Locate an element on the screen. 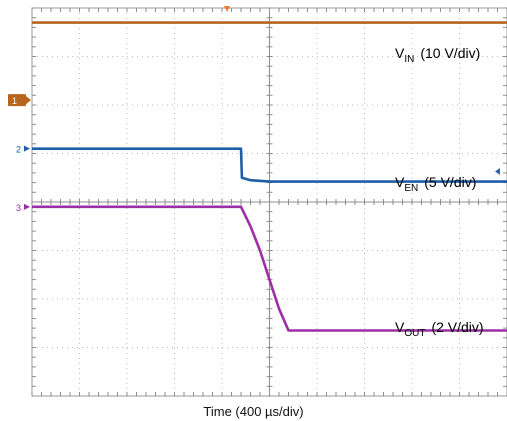 The height and width of the screenshot is (421, 507). channel-marker-2: 2 is located at coordinates (23, 150).